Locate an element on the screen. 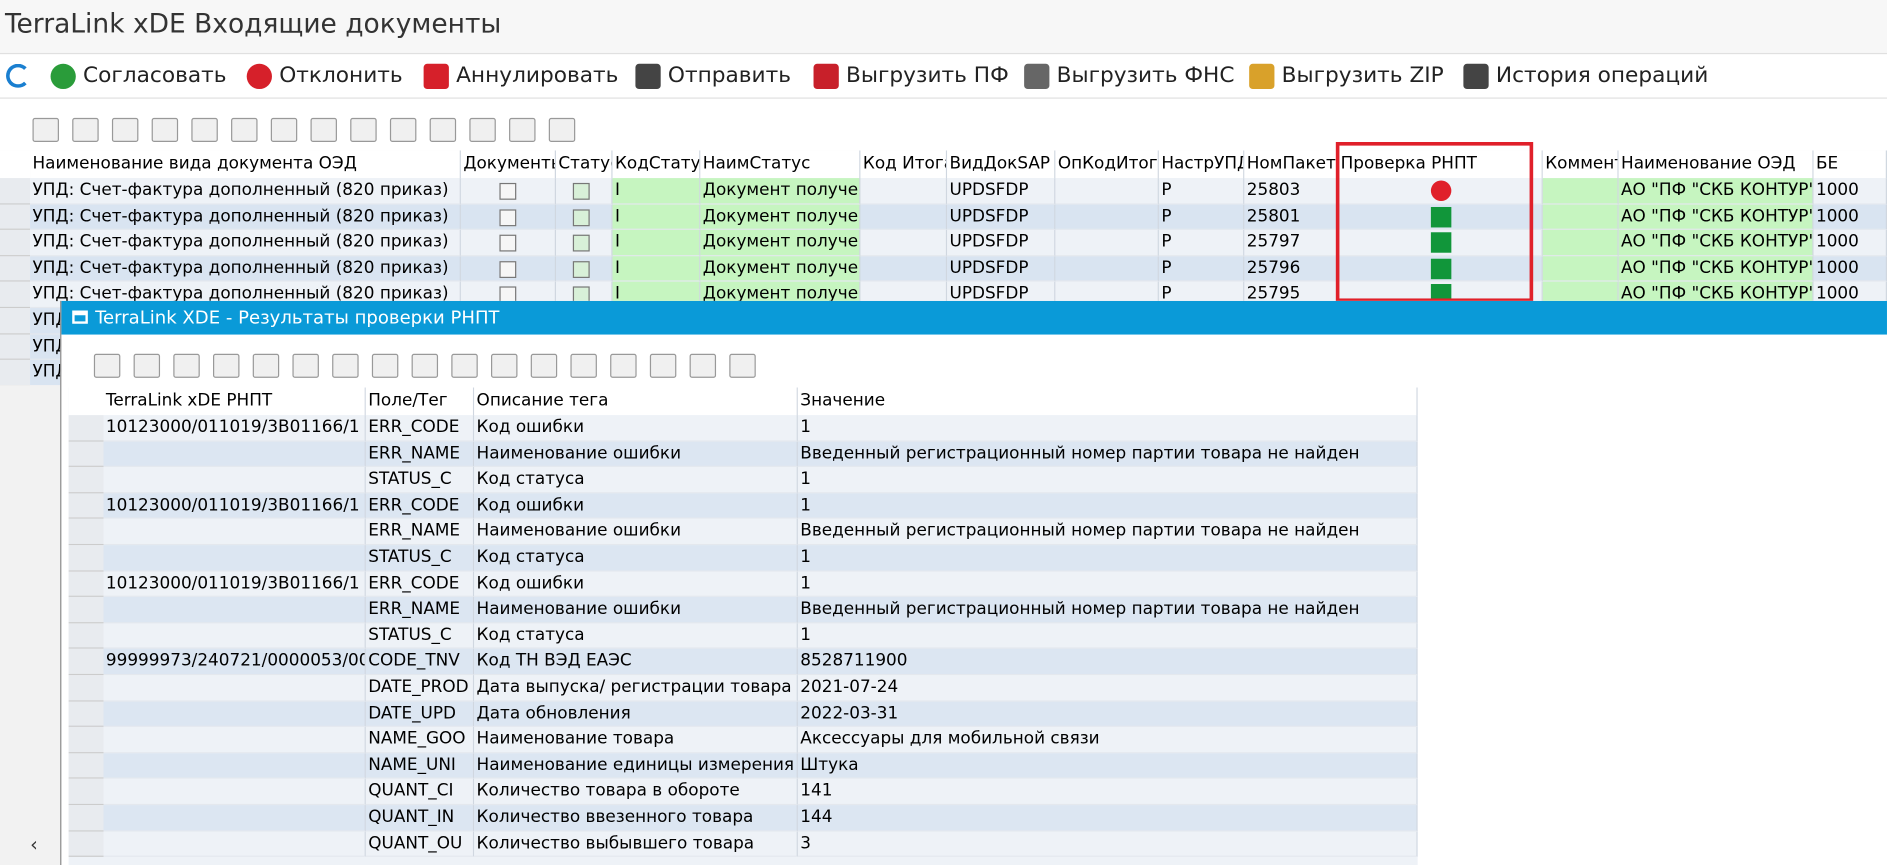  cell: Документ получен is located at coordinates (780, 191).